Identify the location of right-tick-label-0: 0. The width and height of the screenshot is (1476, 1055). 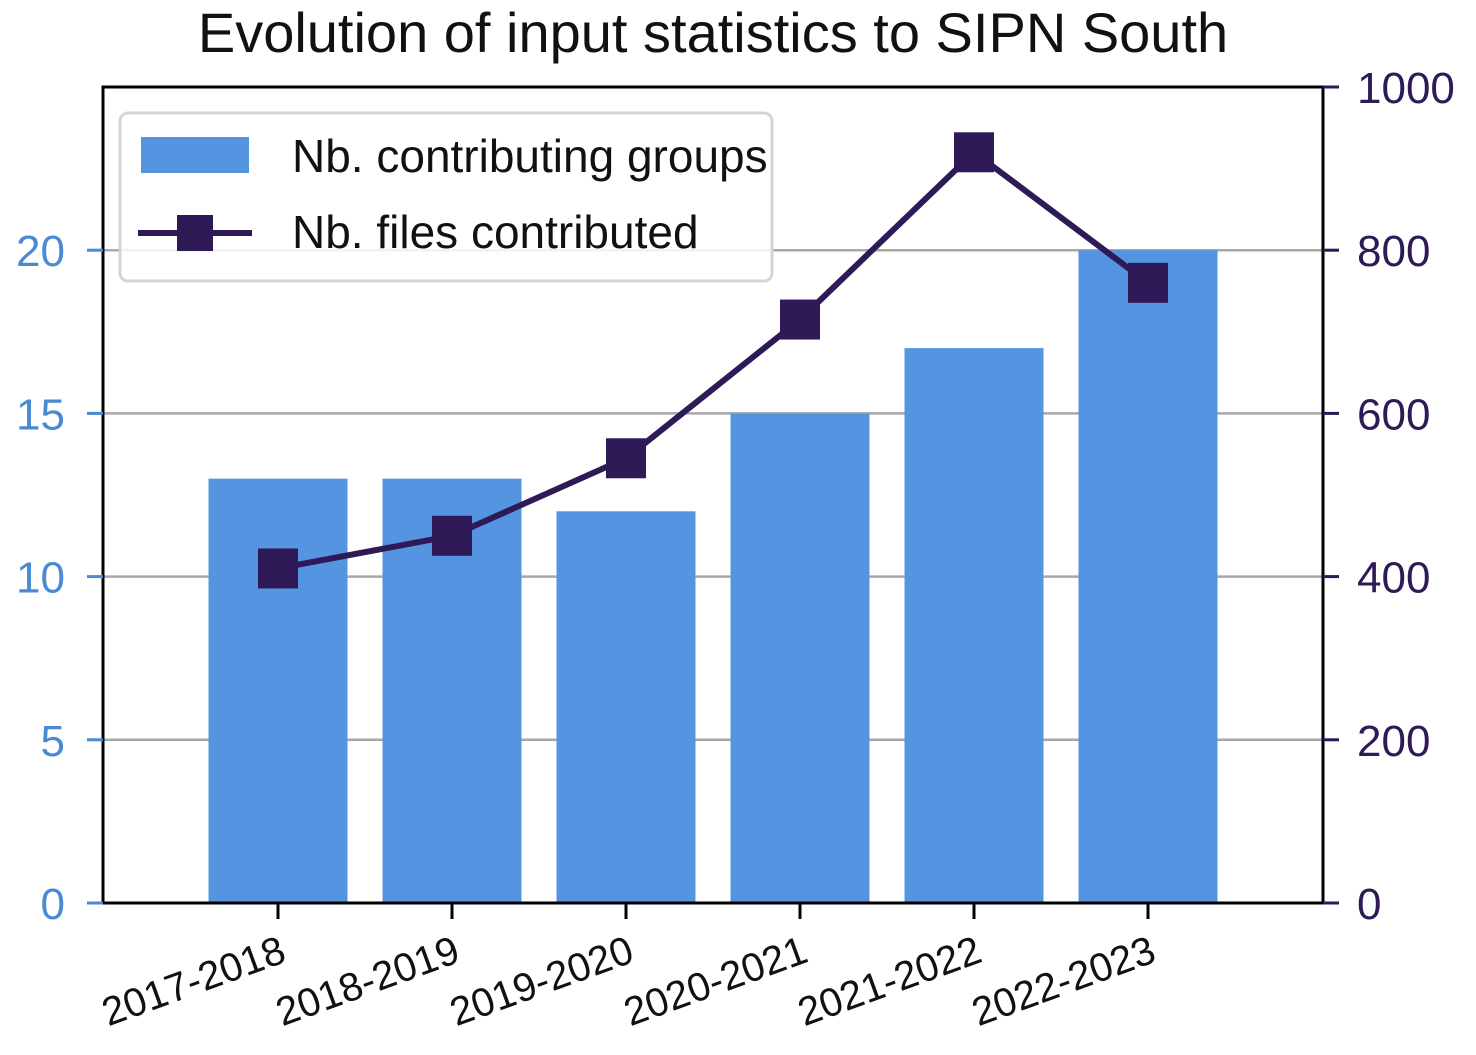
(1369, 904).